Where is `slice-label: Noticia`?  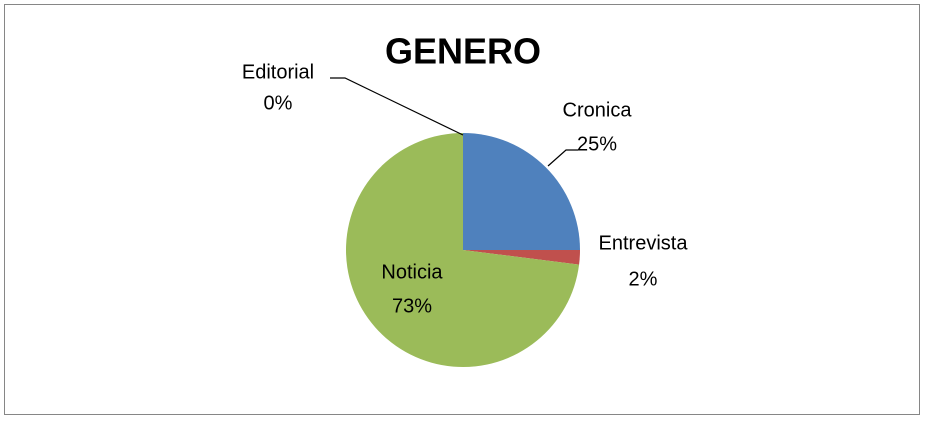
slice-label: Noticia is located at coordinates (412, 272).